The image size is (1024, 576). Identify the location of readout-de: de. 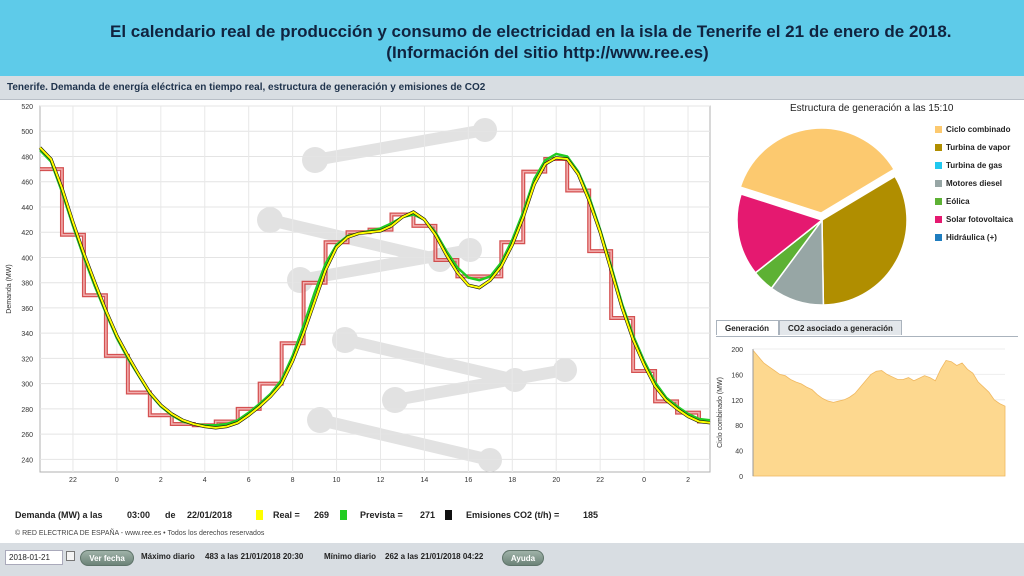
(170, 515).